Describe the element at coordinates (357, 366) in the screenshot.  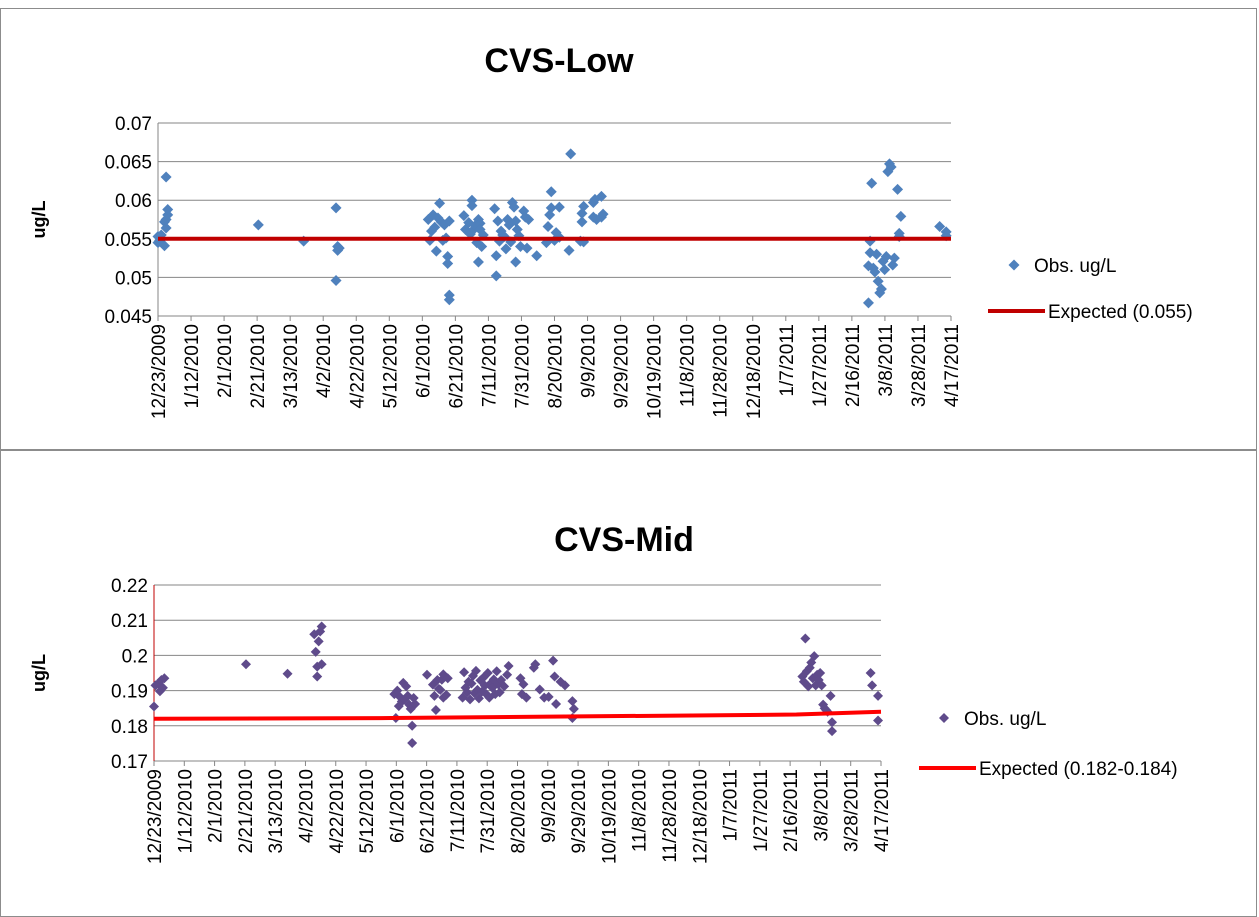
I see `x-tick-label: 4/22/2010` at that location.